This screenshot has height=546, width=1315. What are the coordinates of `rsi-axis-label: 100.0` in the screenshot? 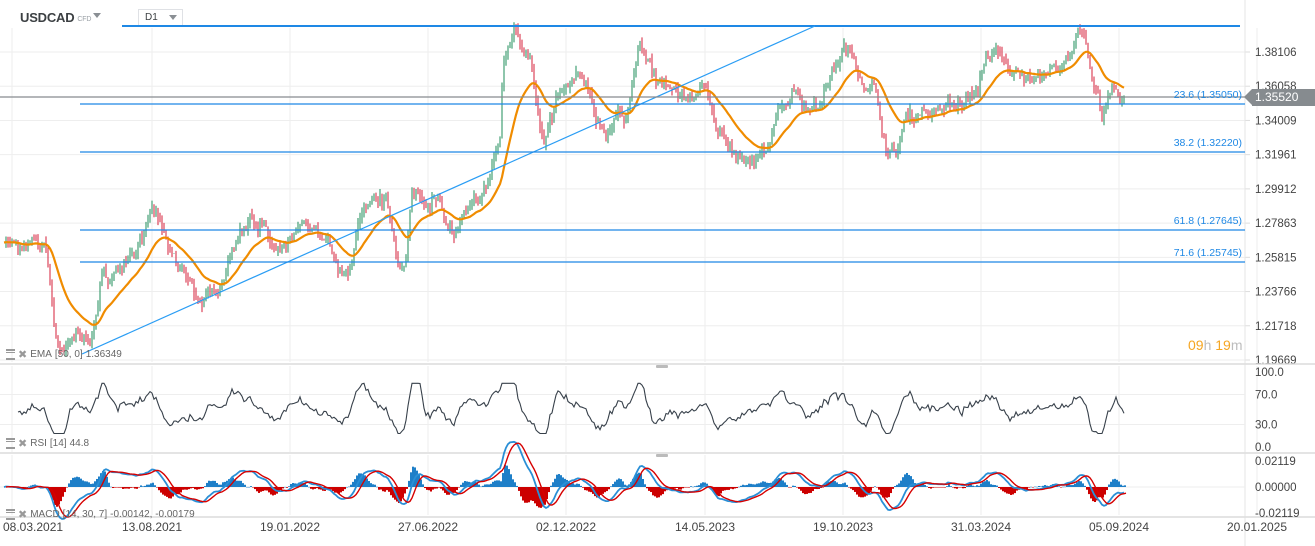 It's located at (1269, 373).